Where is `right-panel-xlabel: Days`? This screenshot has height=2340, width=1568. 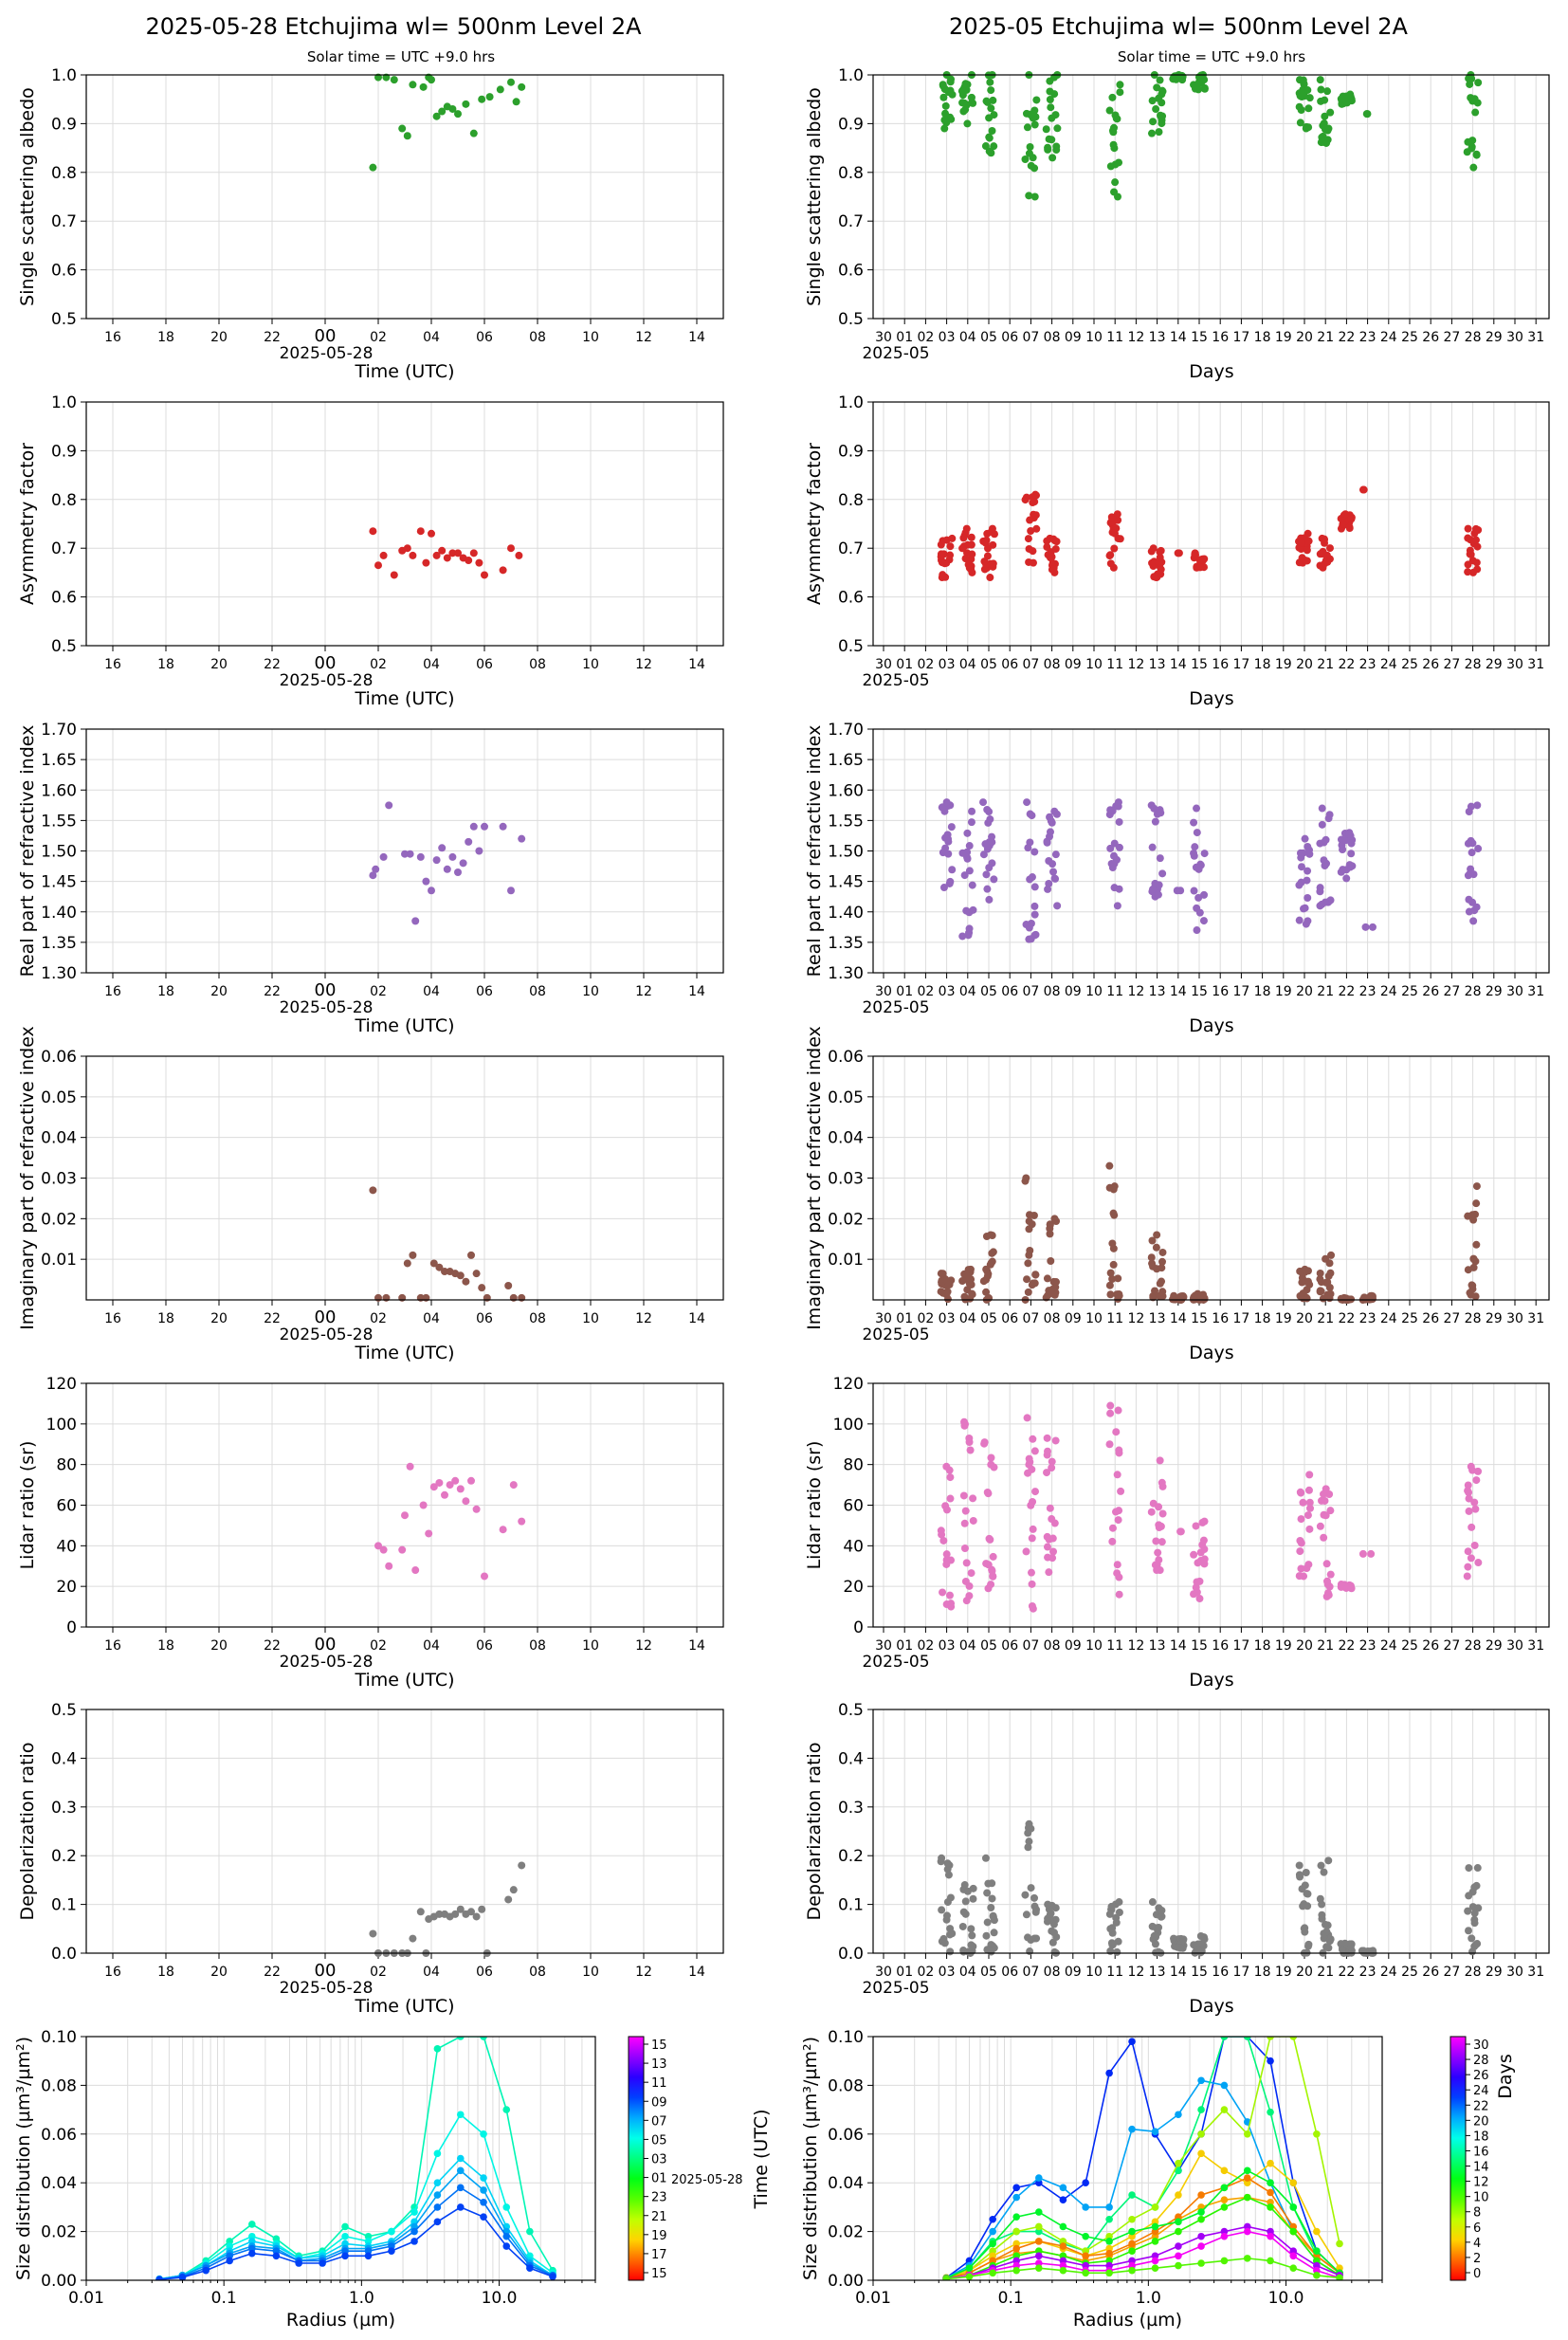 right-panel-xlabel: Days is located at coordinates (1211, 1025).